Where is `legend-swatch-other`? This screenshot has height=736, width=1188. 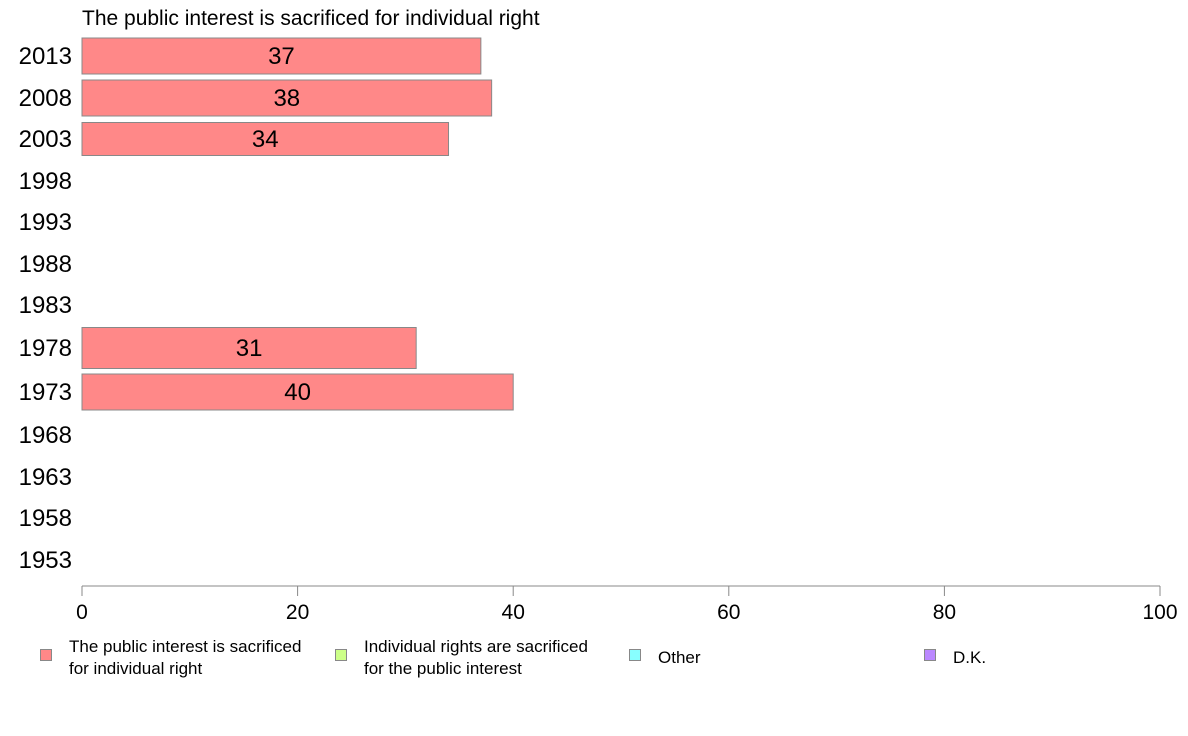 legend-swatch-other is located at coordinates (635, 655).